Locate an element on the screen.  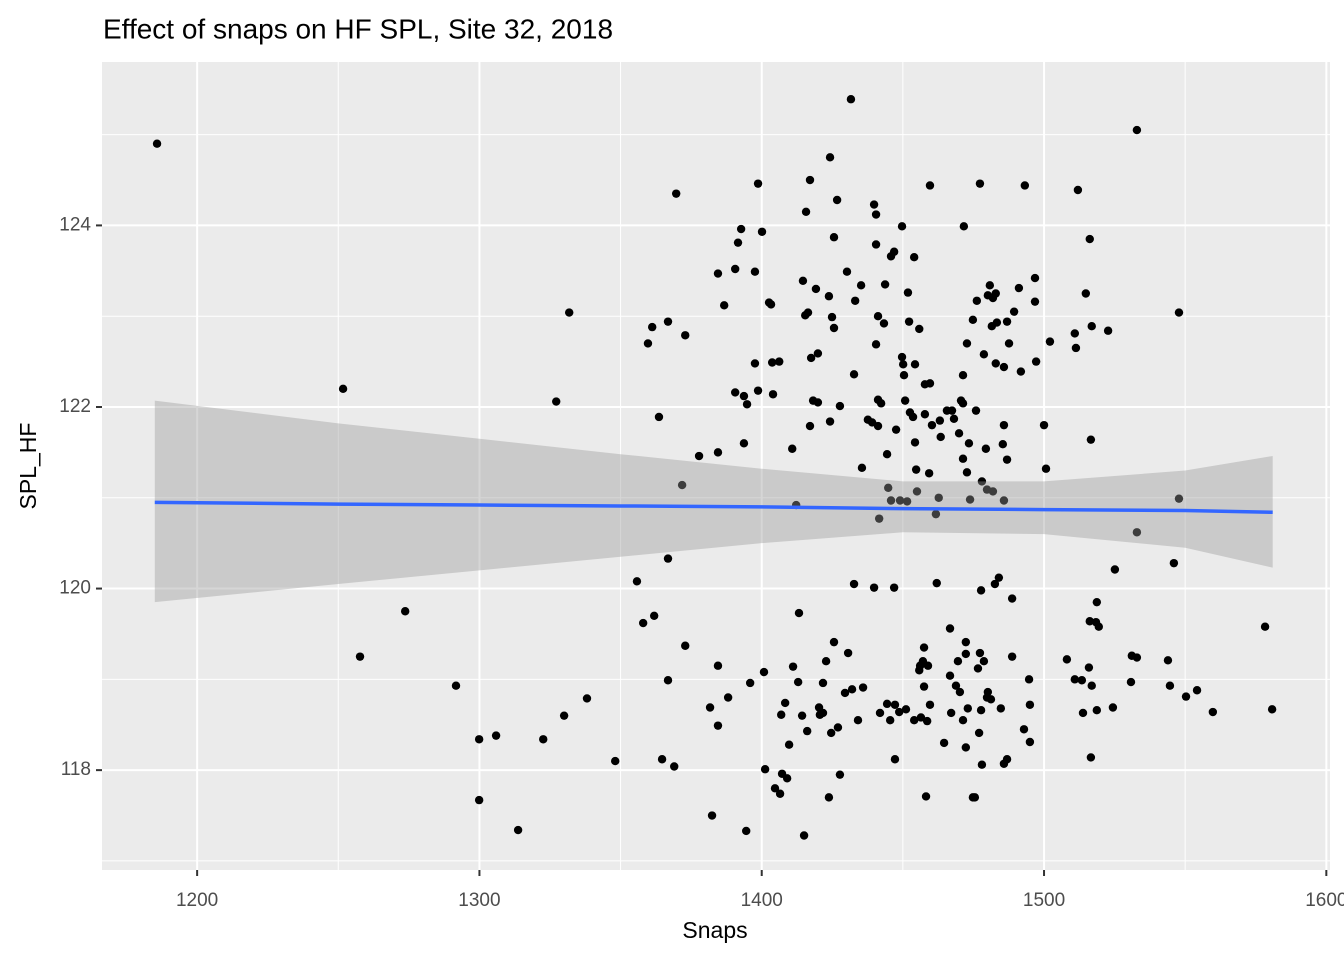
fit-line is located at coordinates (713, 507).